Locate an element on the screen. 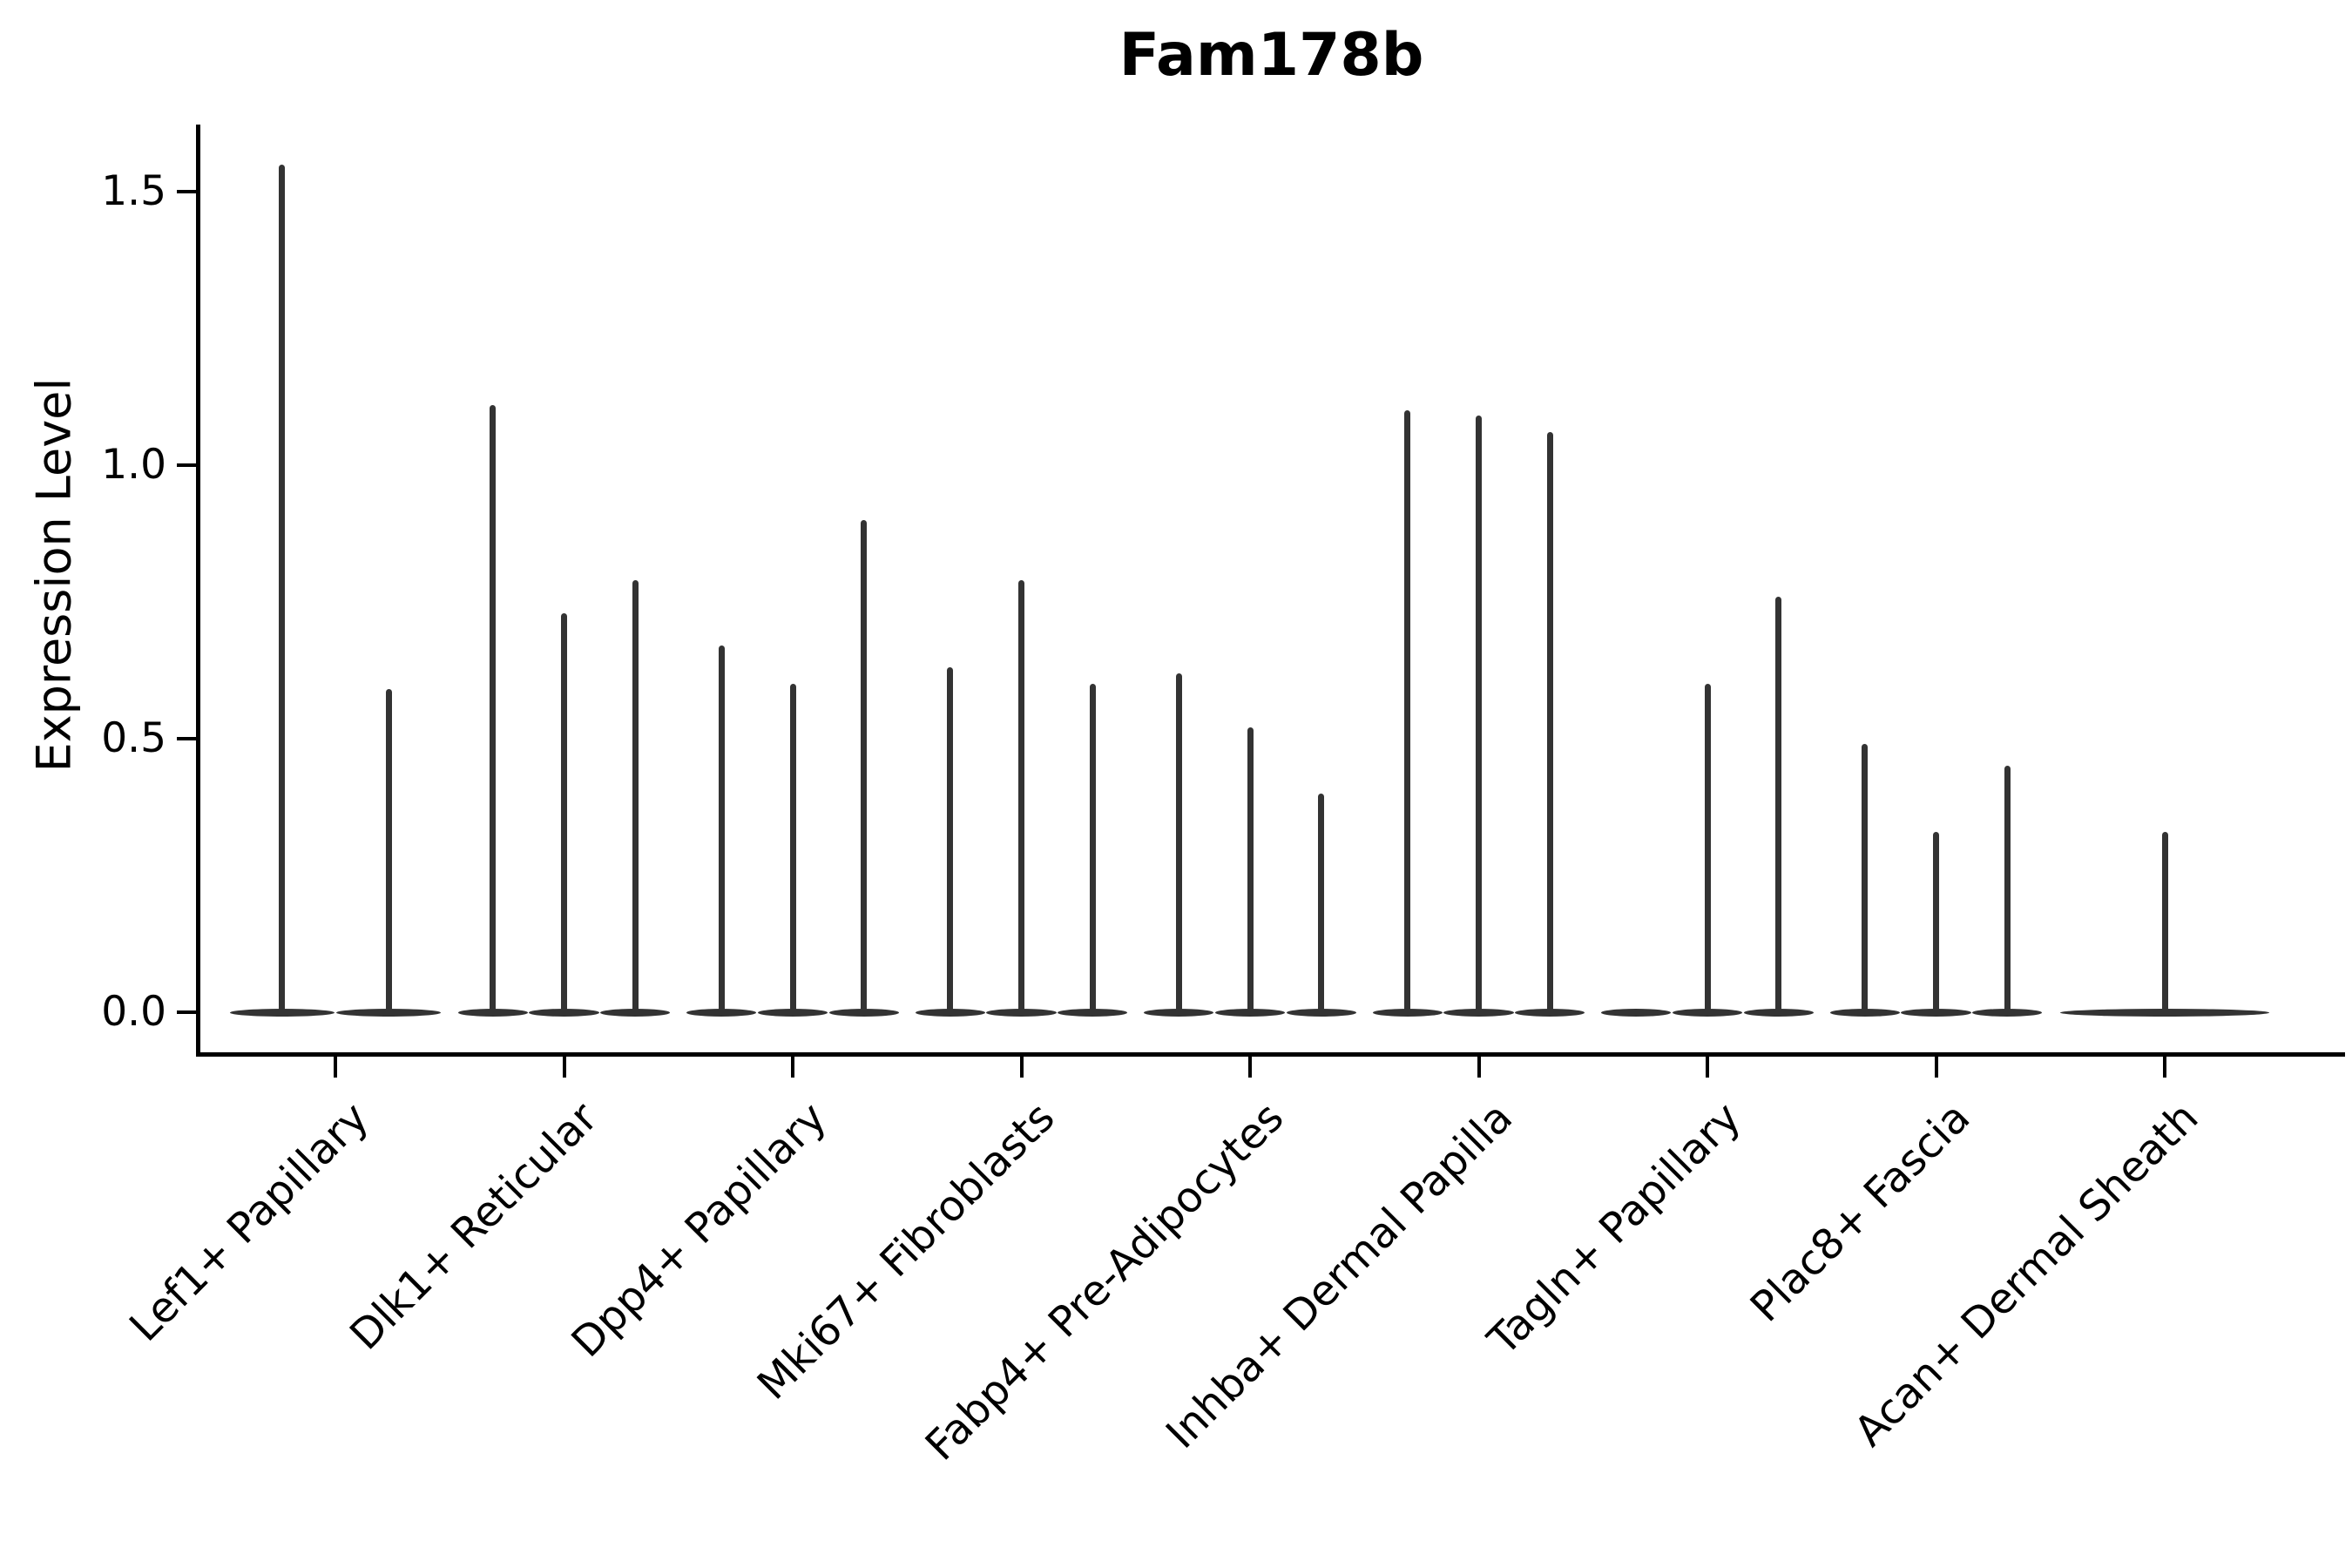 The width and height of the screenshot is (2352, 1568). y-tick-label: 1.0 is located at coordinates (134, 465).